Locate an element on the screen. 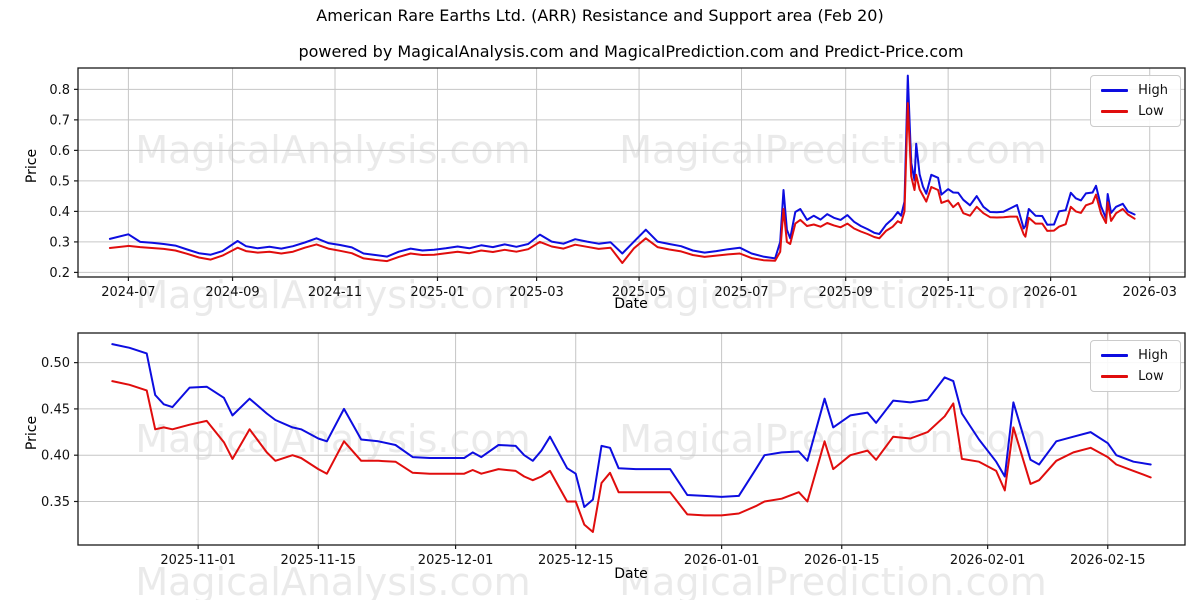 The image size is (1200, 600). y-tick-label: 0.5 is located at coordinates (59, 181).